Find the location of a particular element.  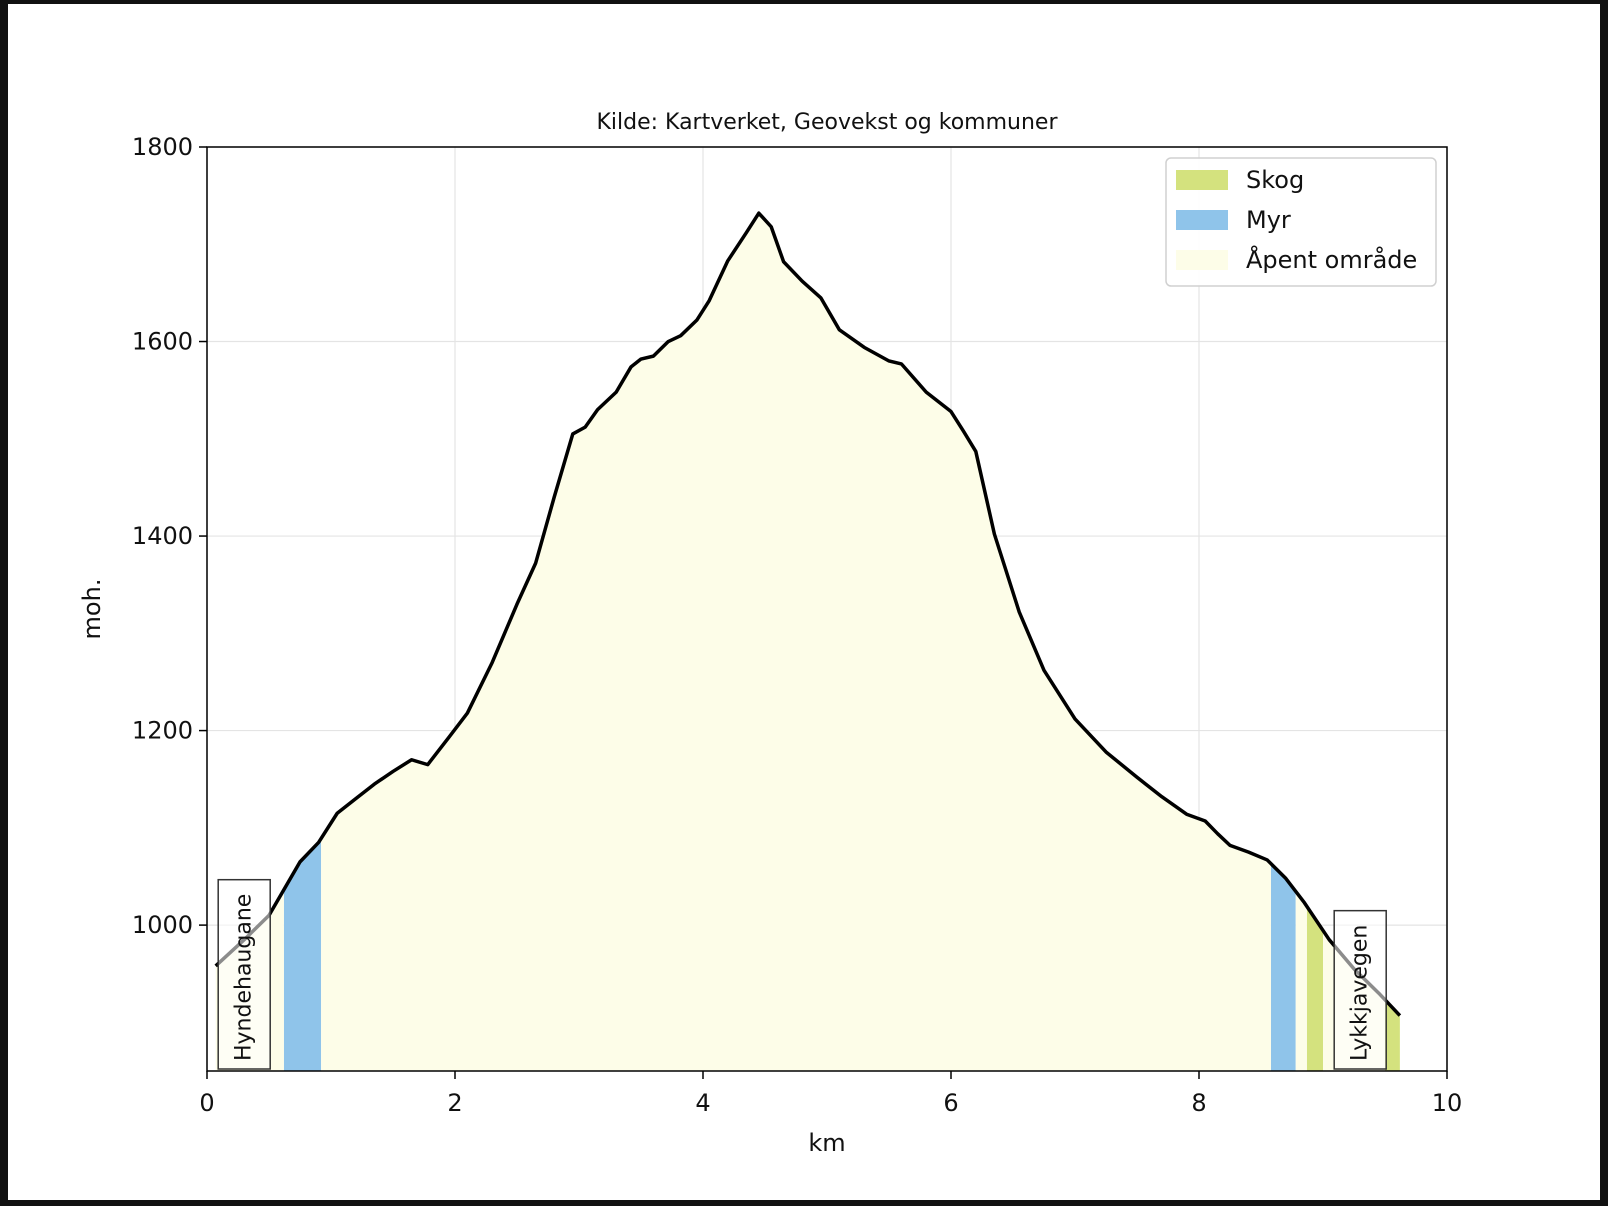

y-axis-label: moh. is located at coordinates (92, 609).